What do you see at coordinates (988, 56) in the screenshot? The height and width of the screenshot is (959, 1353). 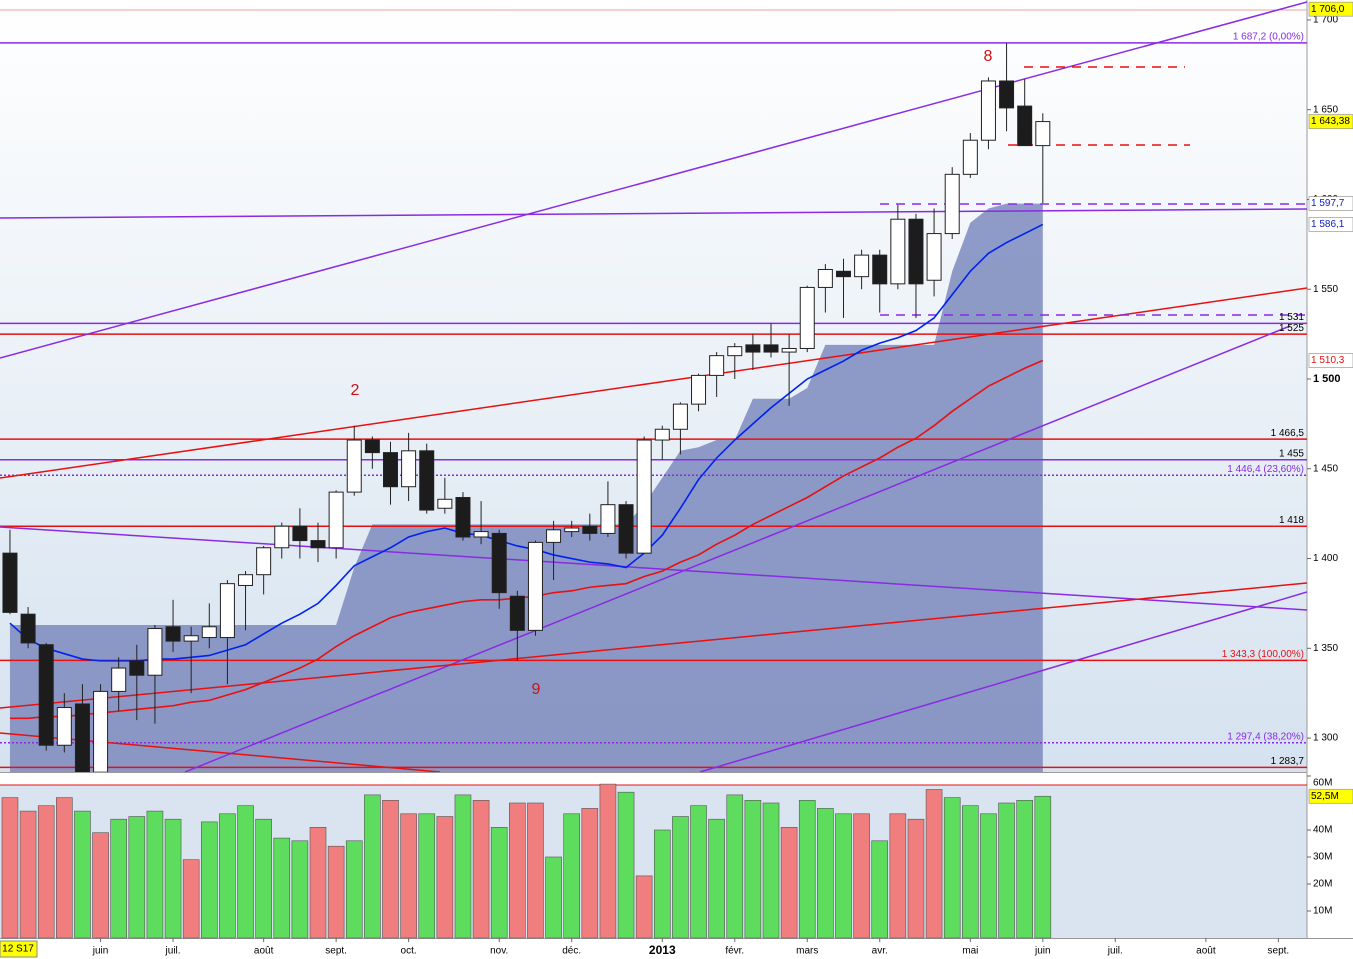 I see `annotation: 8` at bounding box center [988, 56].